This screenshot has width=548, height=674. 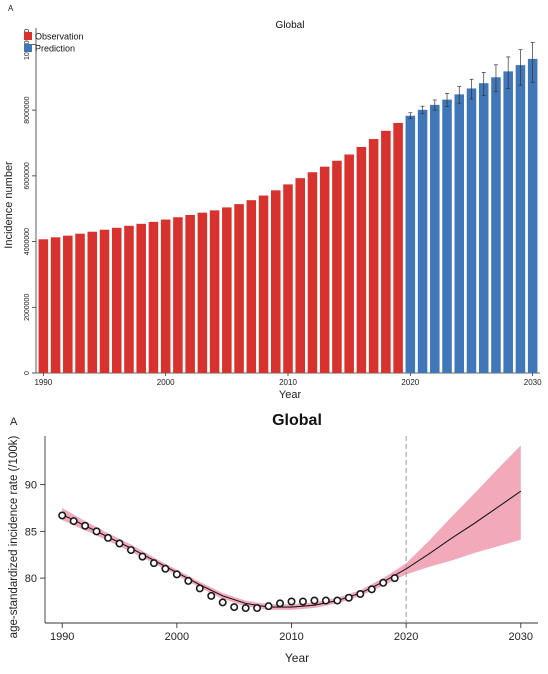 What do you see at coordinates (27, 175) in the screenshot?
I see `top-y-tick-label: 6000000` at bounding box center [27, 175].